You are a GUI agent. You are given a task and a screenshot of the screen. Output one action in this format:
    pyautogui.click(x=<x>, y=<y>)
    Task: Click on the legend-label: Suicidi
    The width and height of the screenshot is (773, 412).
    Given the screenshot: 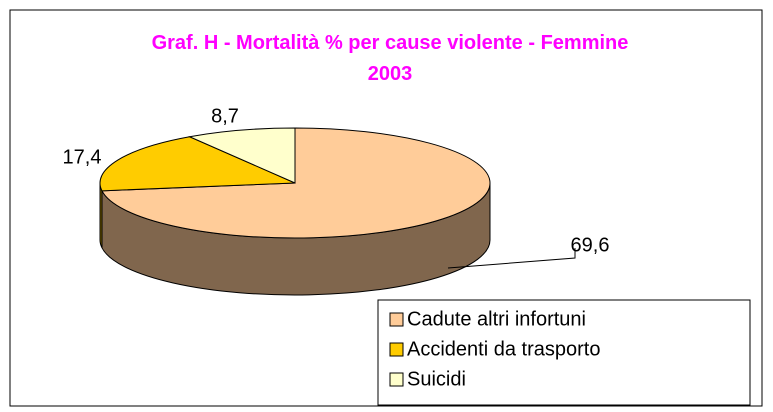 What is the action you would take?
    pyautogui.click(x=436, y=379)
    